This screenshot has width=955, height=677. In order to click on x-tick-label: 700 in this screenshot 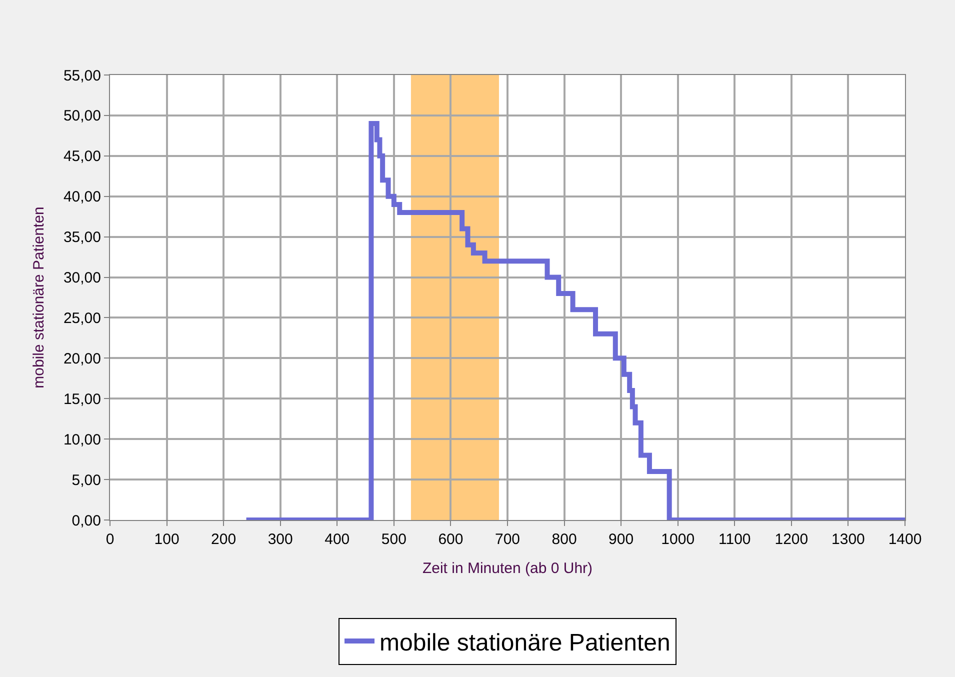, I will do `click(507, 539)`.